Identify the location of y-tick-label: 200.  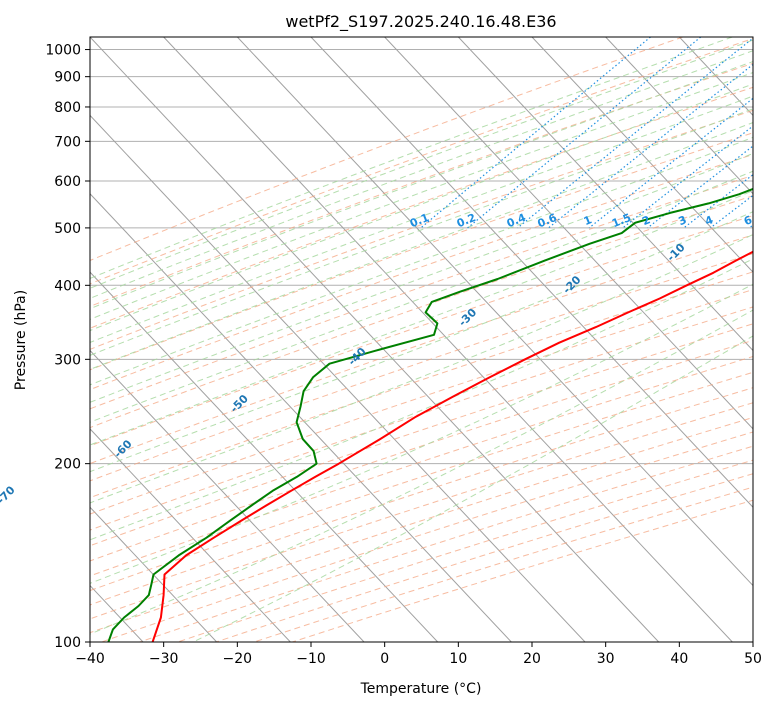
(67, 465).